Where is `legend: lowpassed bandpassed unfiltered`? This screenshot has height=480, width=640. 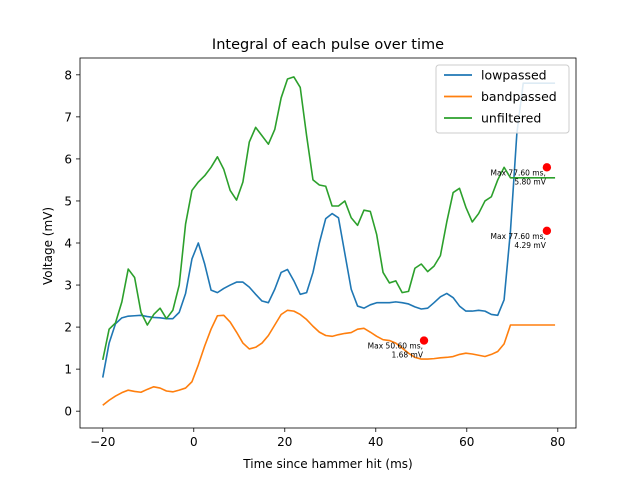 legend: lowpassed bandpassed unfiltered is located at coordinates (502, 99).